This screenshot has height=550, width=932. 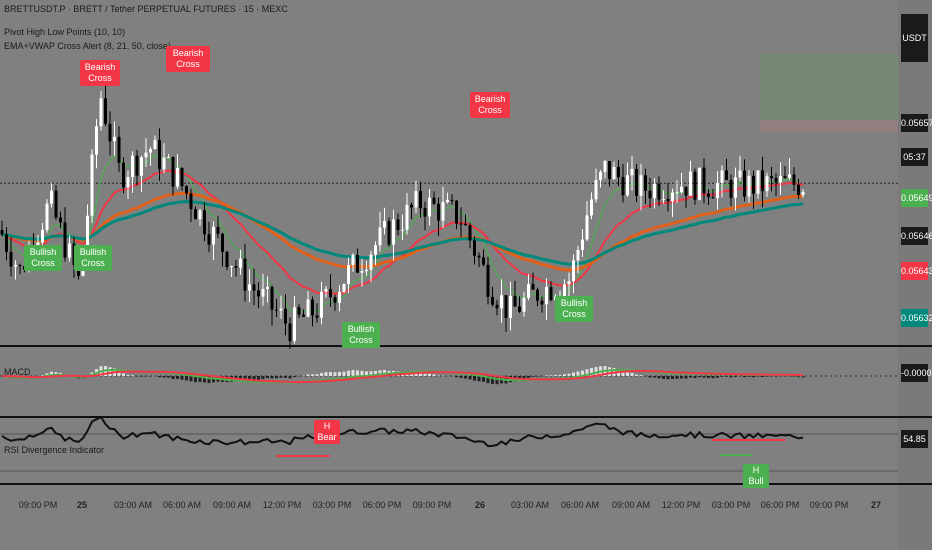 What do you see at coordinates (87, 46) in the screenshot?
I see `indicator-ema-vwap-label: EMA+VWAP Cross Alert (8, 21, 50, close)` at bounding box center [87, 46].